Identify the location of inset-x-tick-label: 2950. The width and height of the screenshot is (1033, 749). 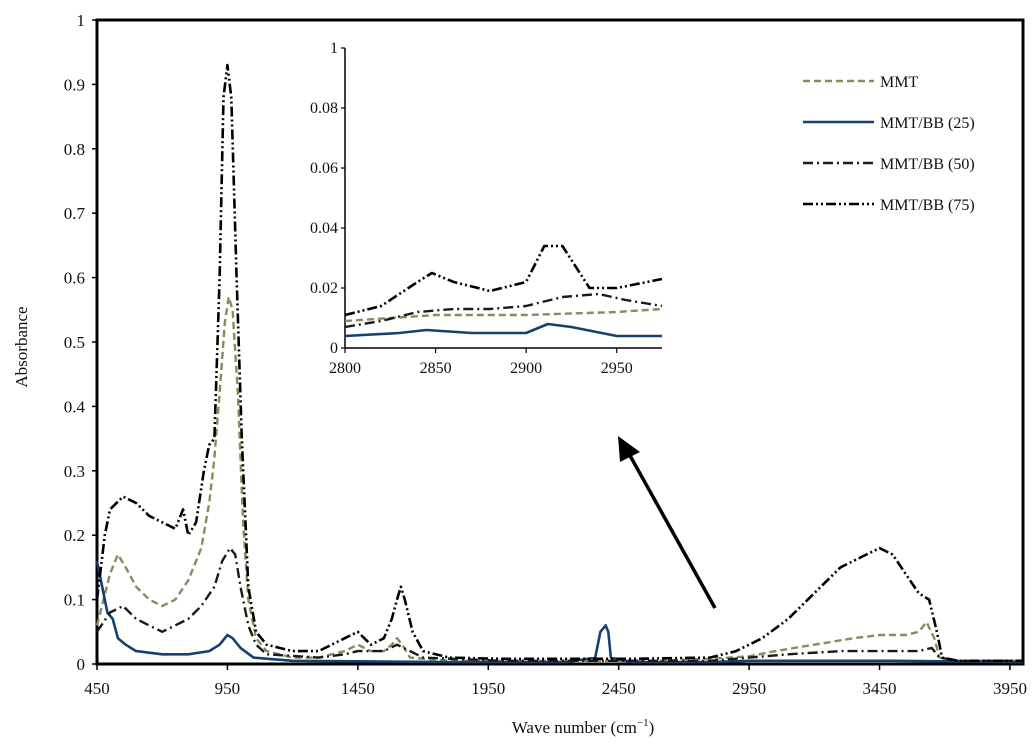
(617, 368).